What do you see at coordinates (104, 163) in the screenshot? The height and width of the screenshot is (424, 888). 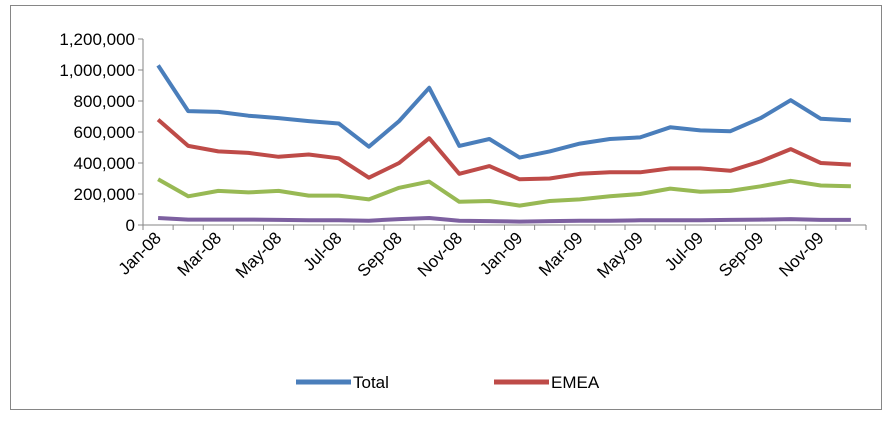 I see `y-tick-label: 400,000` at bounding box center [104, 163].